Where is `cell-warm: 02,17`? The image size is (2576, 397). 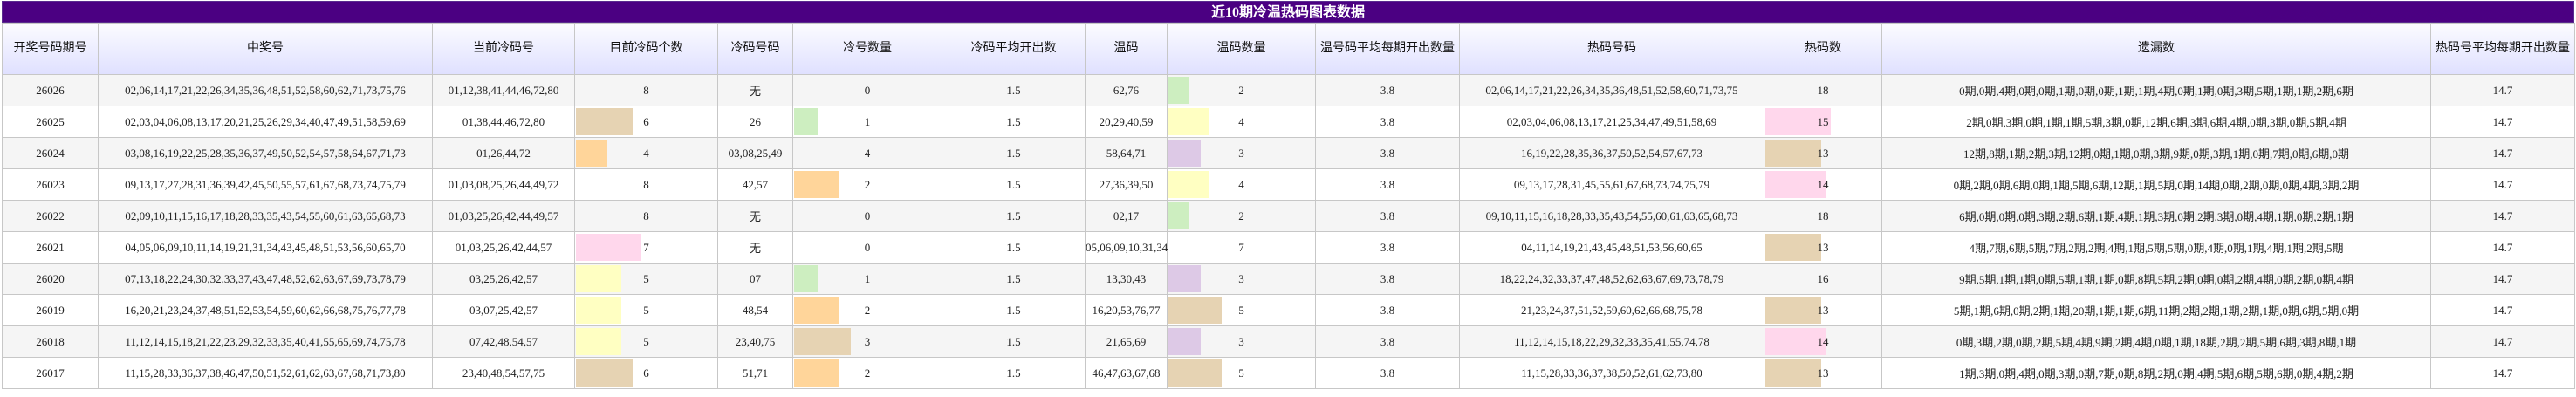 cell-warm: 02,17 is located at coordinates (1126, 216).